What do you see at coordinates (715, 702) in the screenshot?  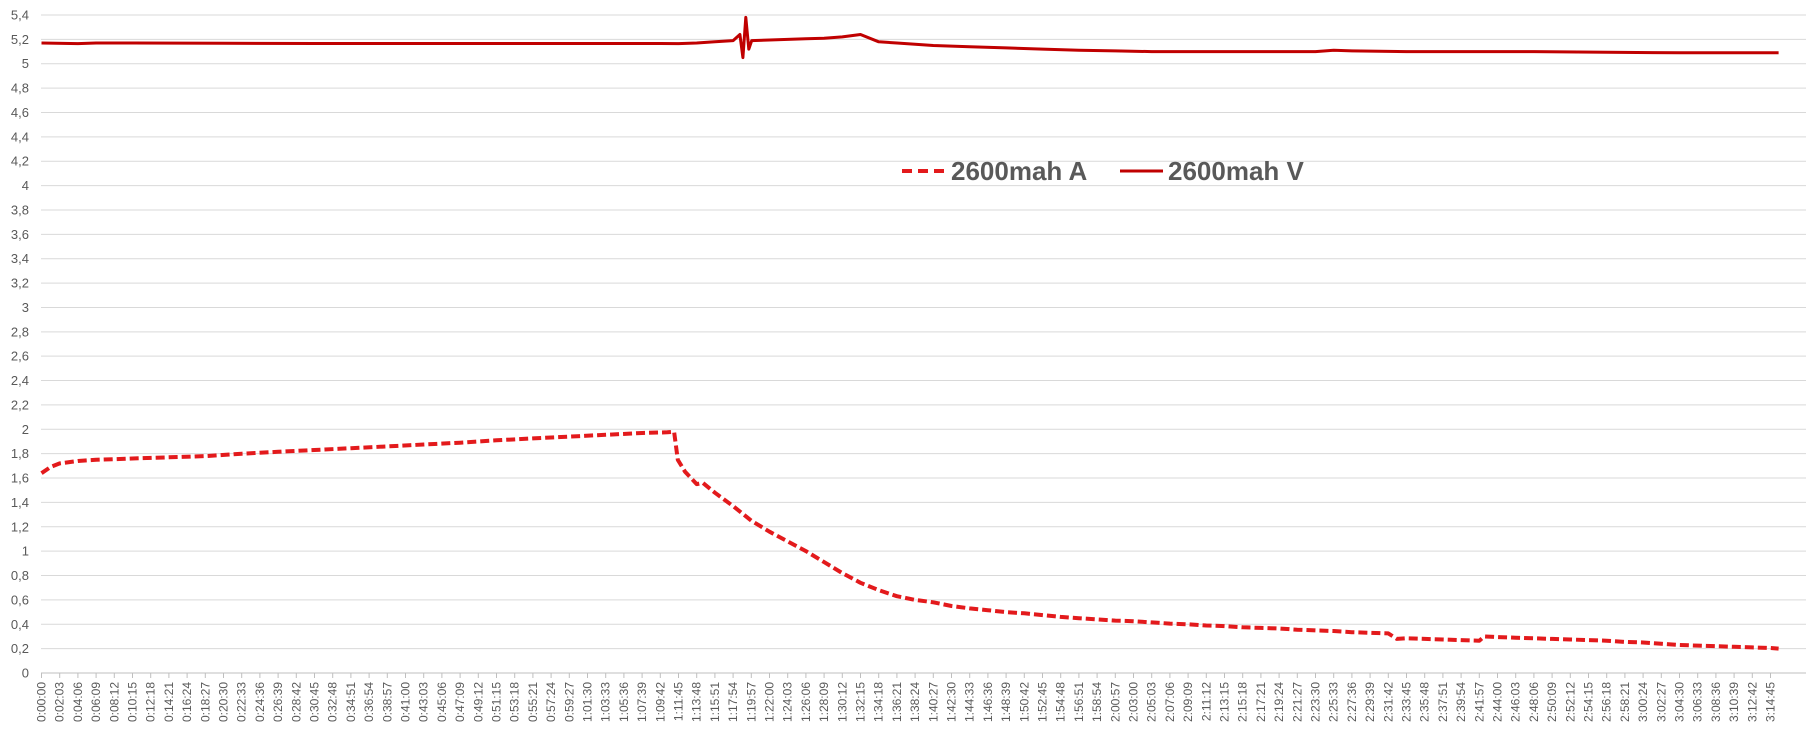 I see `x-tick-label: 1:15:51` at bounding box center [715, 702].